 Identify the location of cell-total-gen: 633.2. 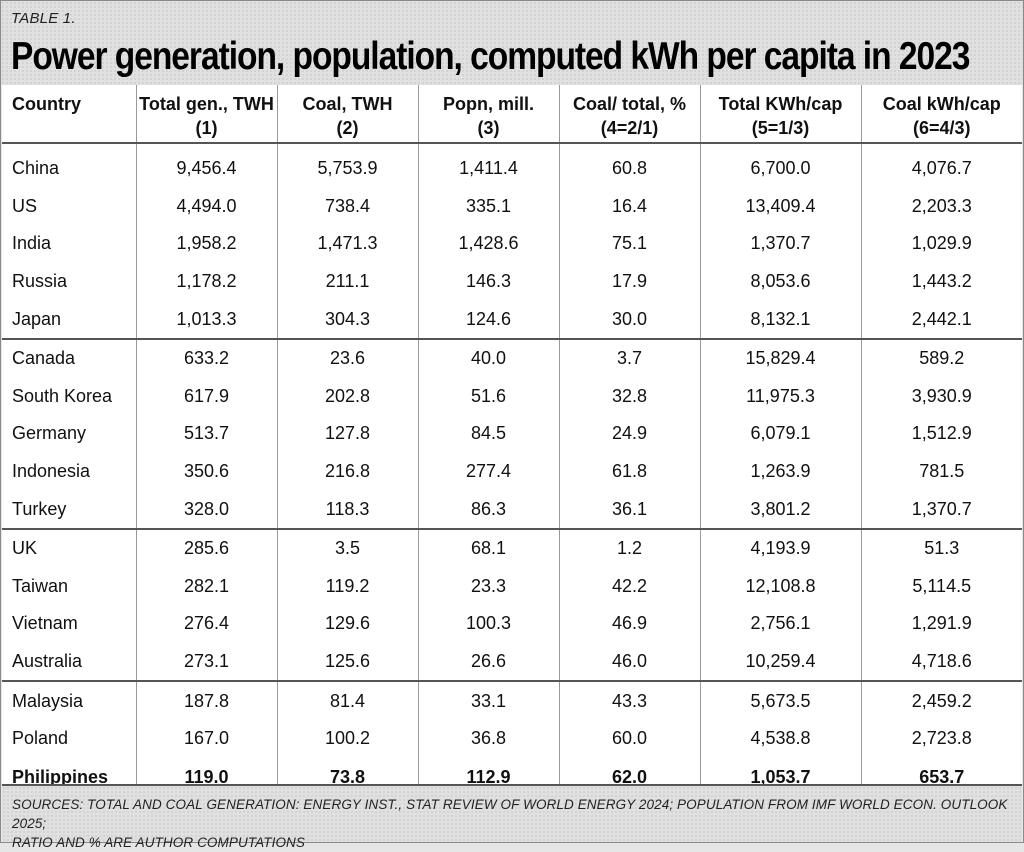
(207, 357).